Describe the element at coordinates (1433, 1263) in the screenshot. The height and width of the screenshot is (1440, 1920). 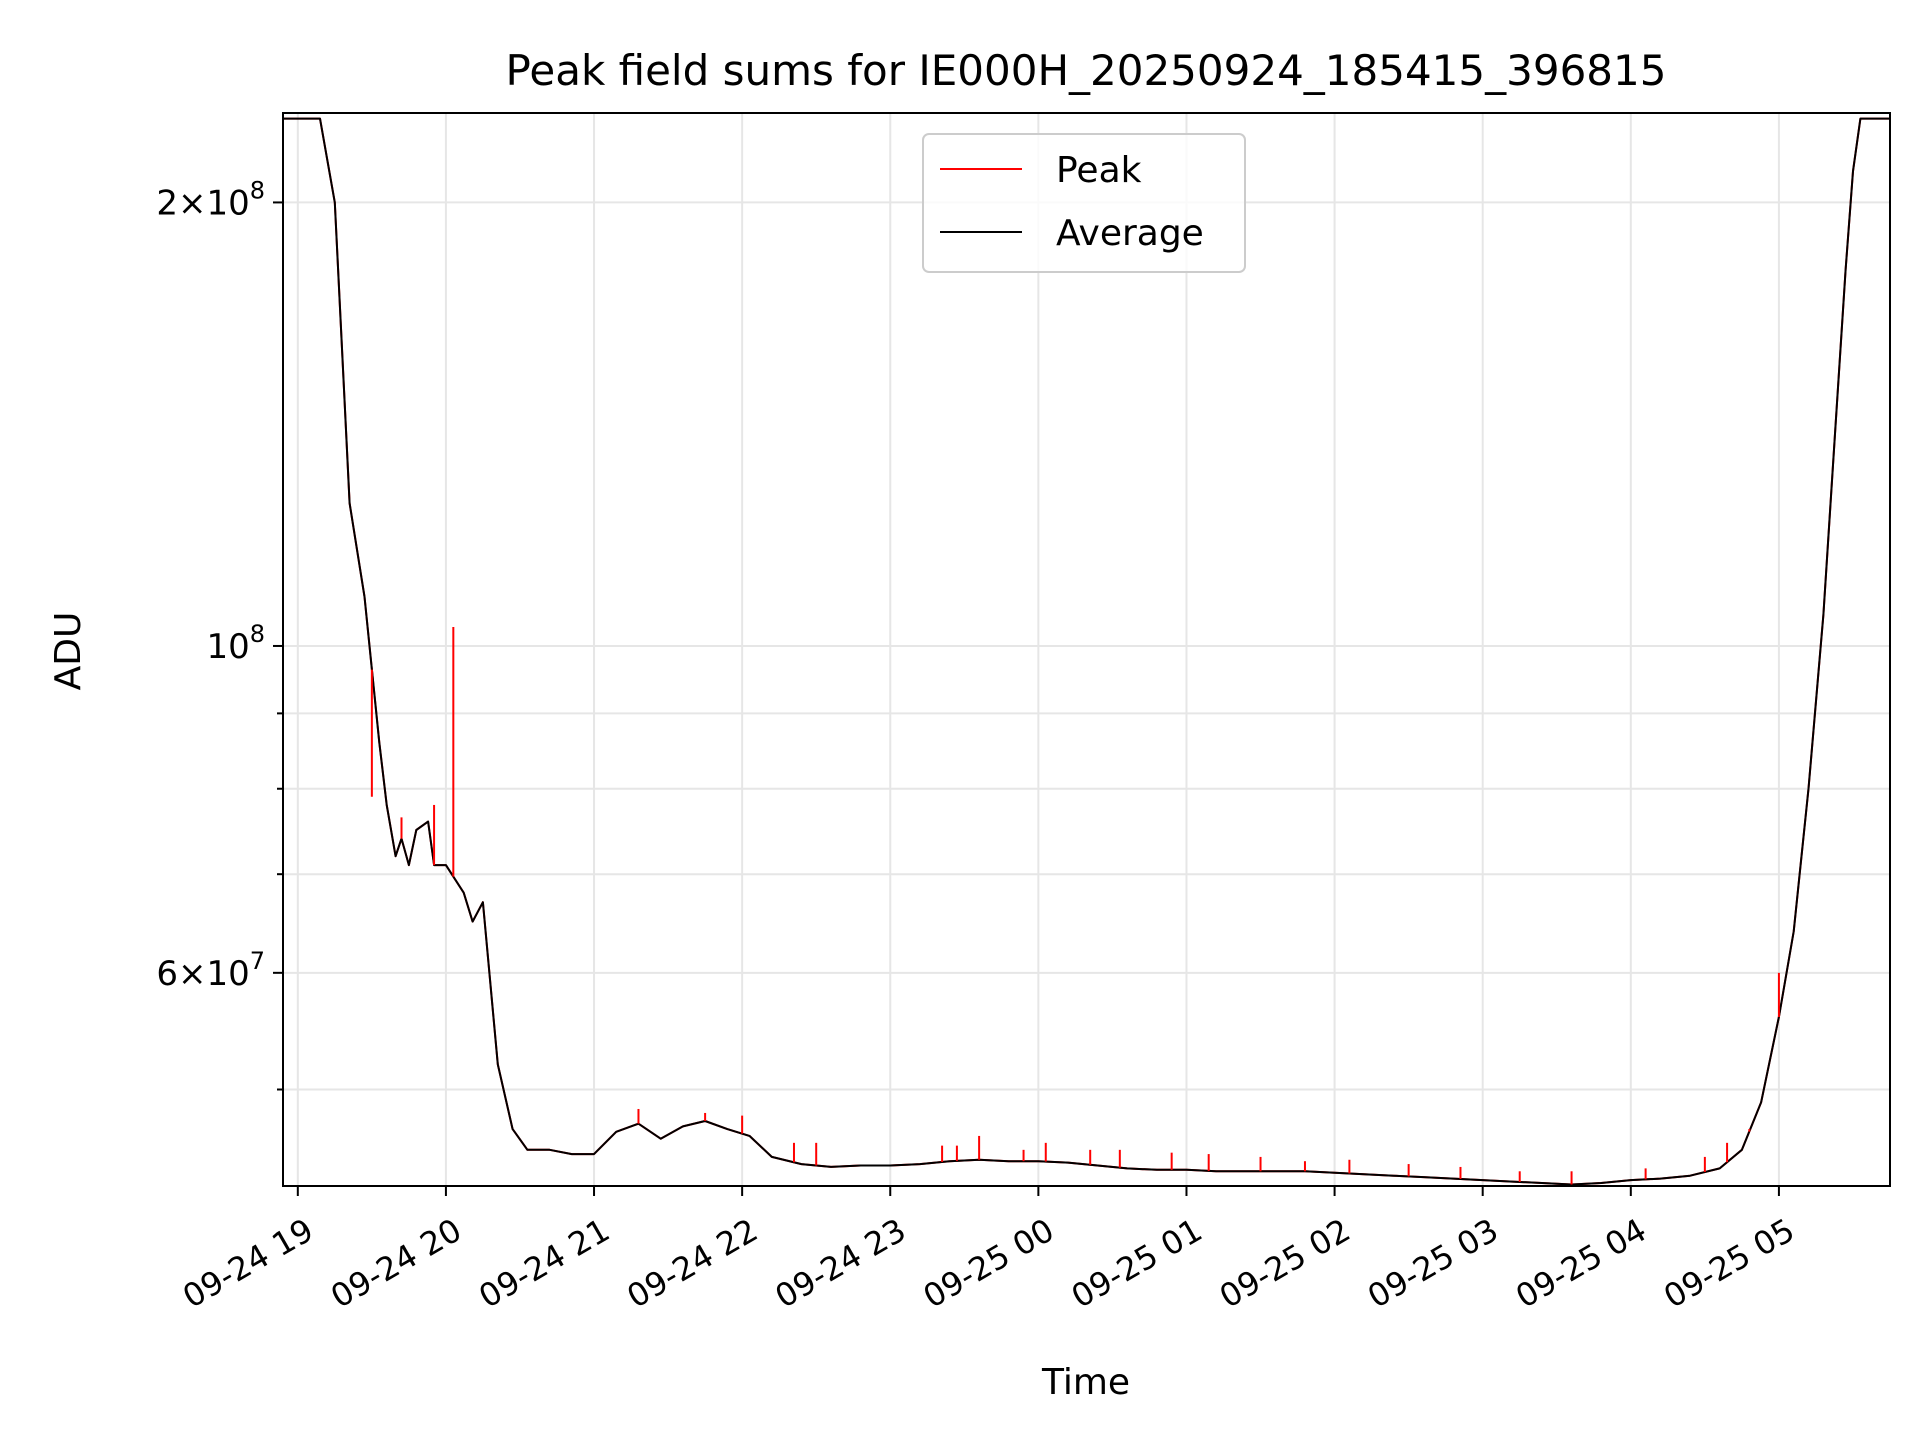
I see `x-tick-label: 09-25 03` at that location.